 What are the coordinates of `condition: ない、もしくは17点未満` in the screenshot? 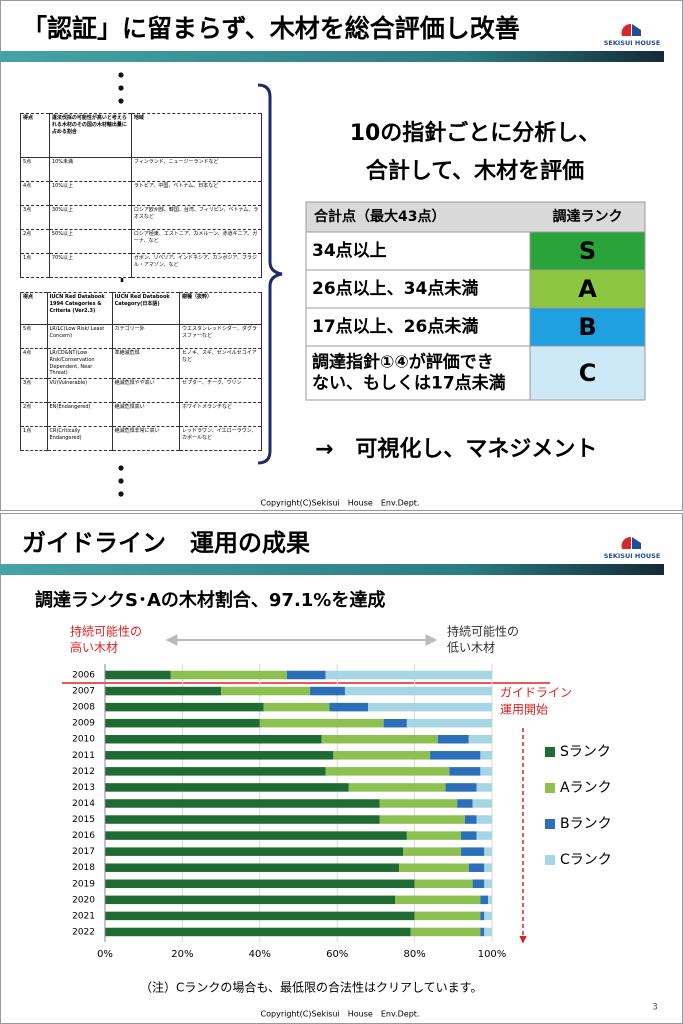 It's located at (409, 383).